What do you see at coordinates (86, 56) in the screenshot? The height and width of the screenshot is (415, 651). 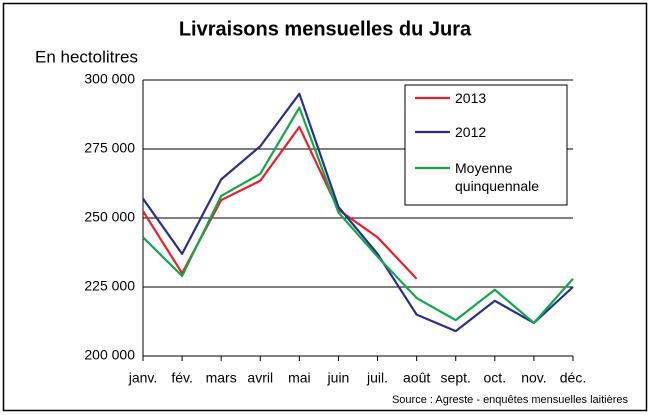 I see `y-axis-label: En hectolitres` at bounding box center [86, 56].